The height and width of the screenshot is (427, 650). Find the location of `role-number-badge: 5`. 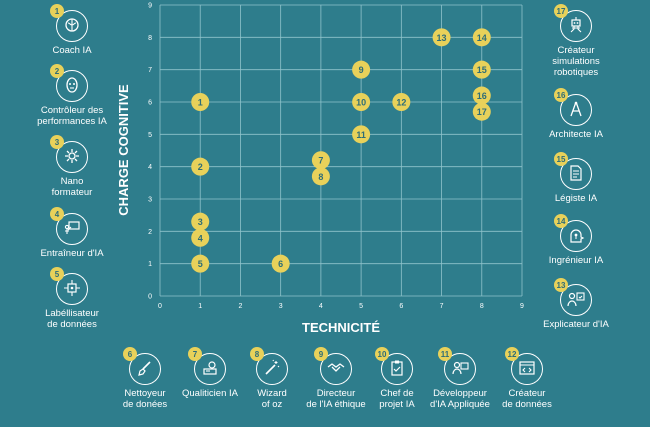

role-number-badge: 5 is located at coordinates (57, 274).